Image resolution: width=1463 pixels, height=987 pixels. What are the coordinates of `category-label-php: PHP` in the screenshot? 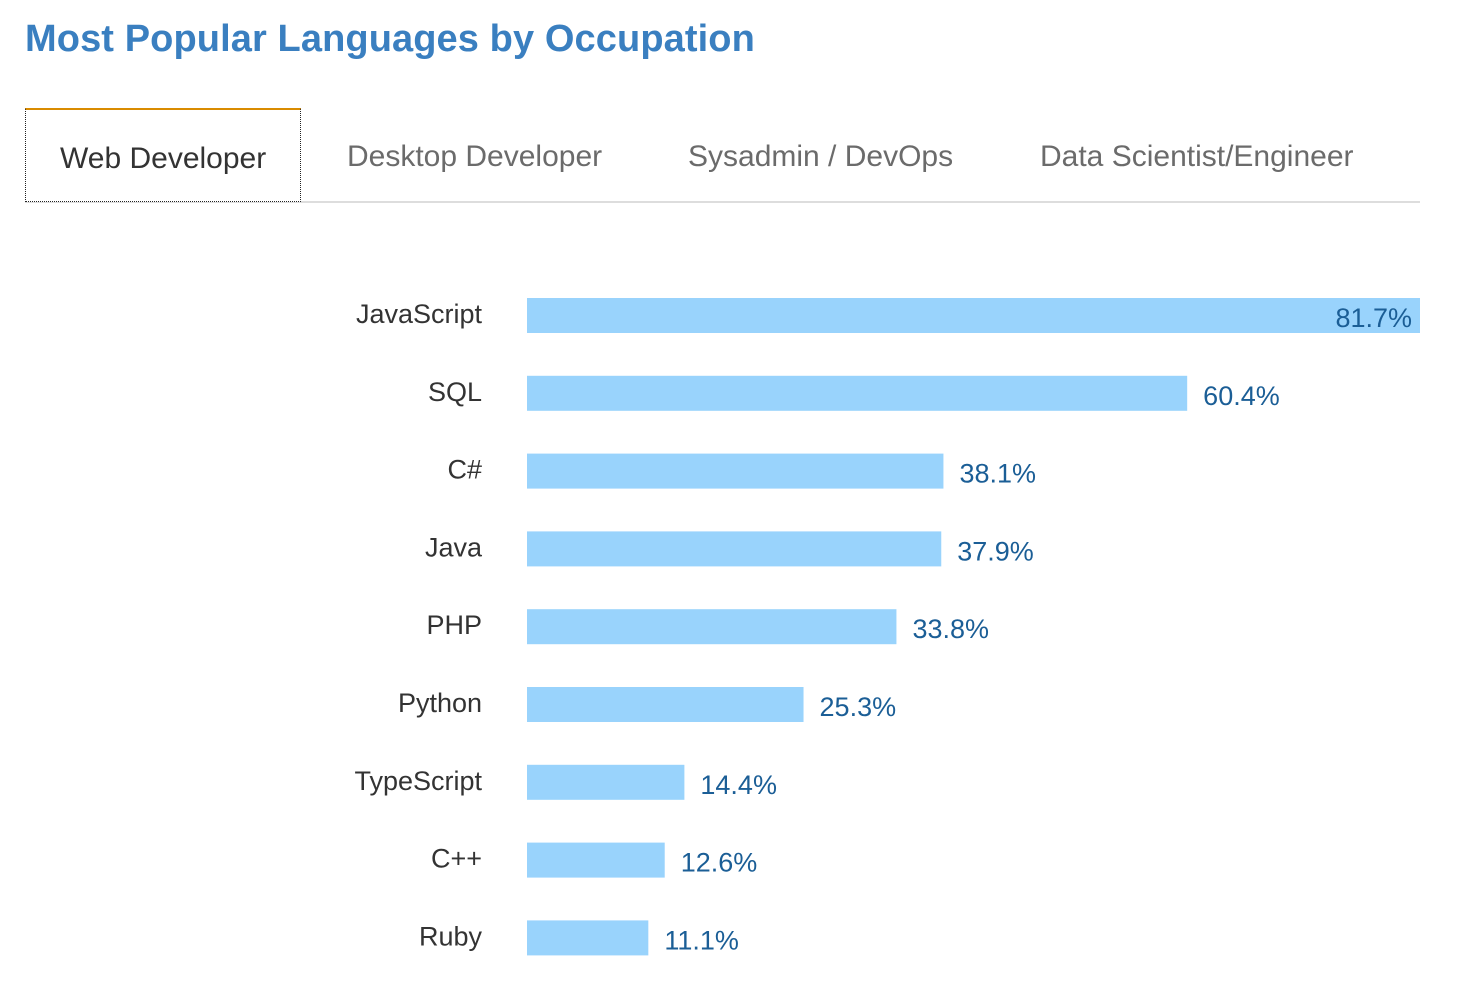 It's located at (454, 625).